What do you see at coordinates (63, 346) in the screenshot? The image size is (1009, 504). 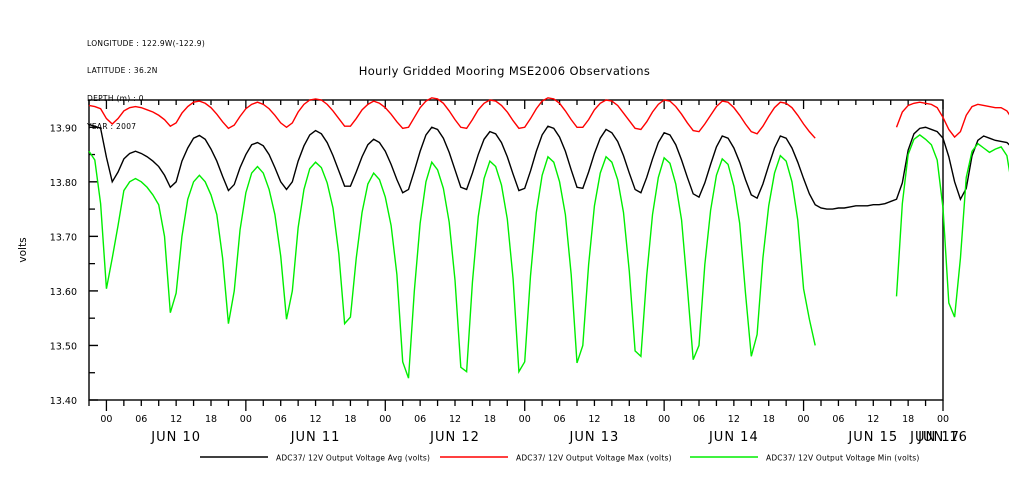 I see `y-tick-label: 13.50` at bounding box center [63, 346].